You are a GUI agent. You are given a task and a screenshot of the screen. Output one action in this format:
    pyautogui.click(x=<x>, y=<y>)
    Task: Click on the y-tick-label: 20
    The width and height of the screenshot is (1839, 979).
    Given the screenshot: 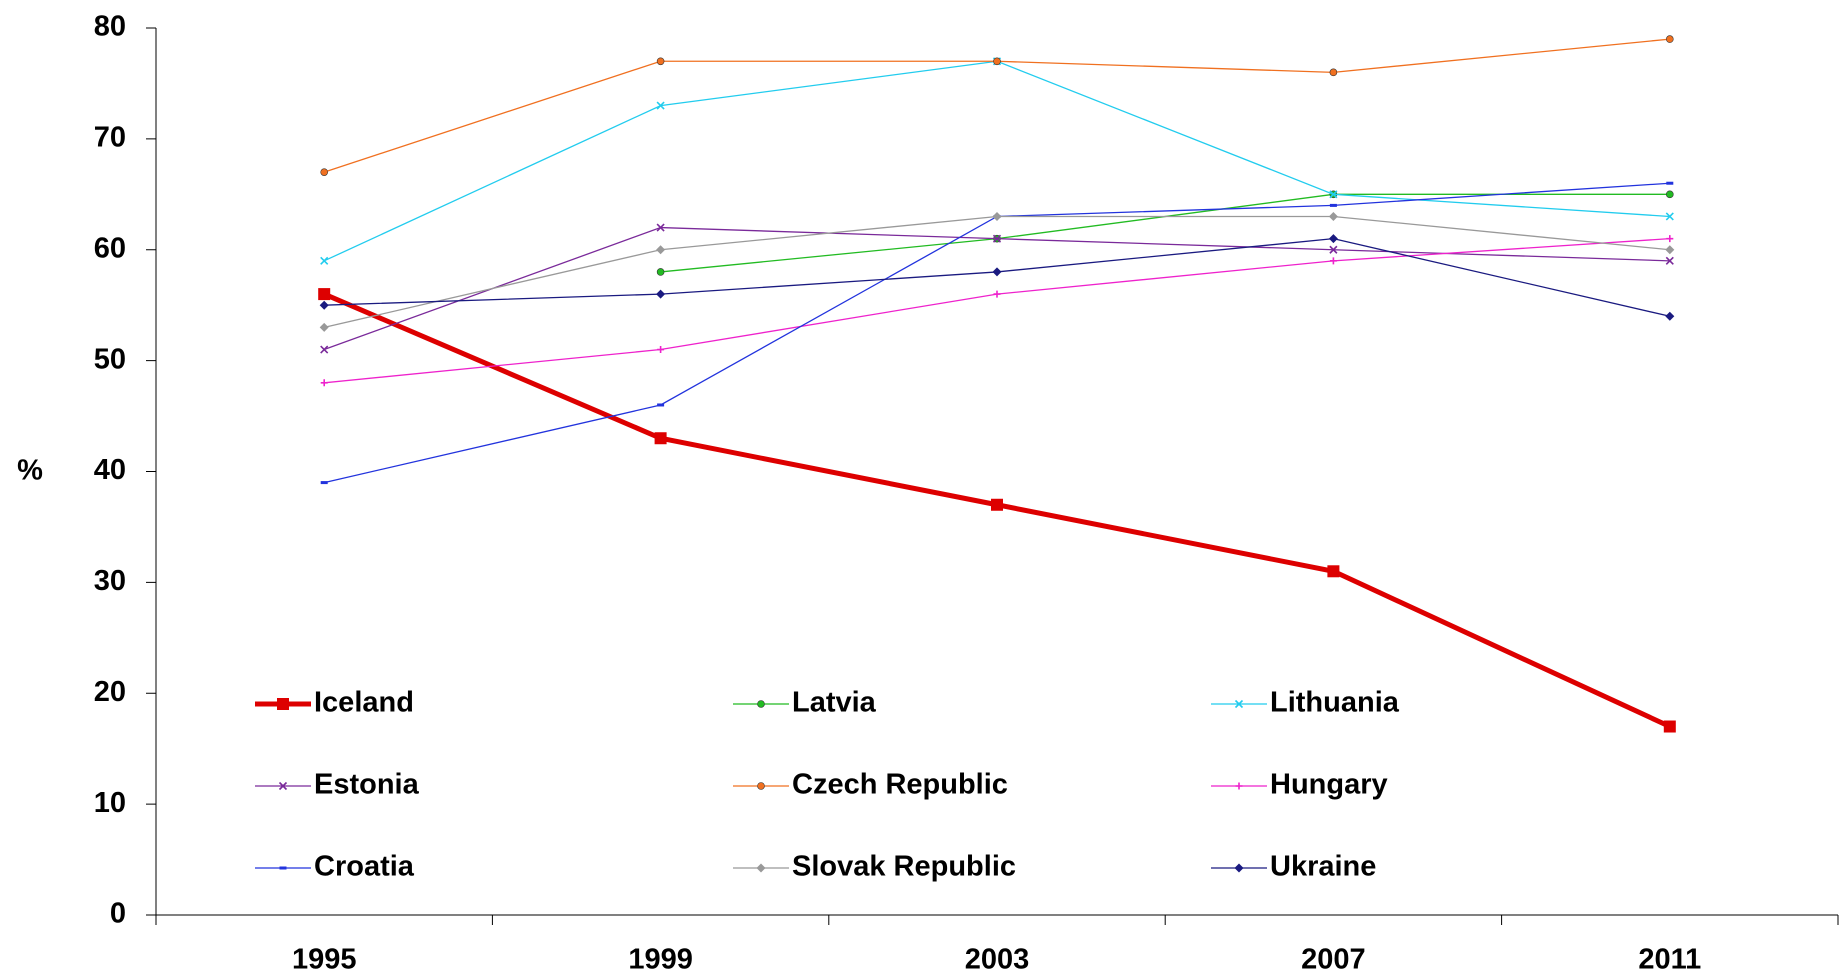 What is the action you would take?
    pyautogui.click(x=110, y=692)
    